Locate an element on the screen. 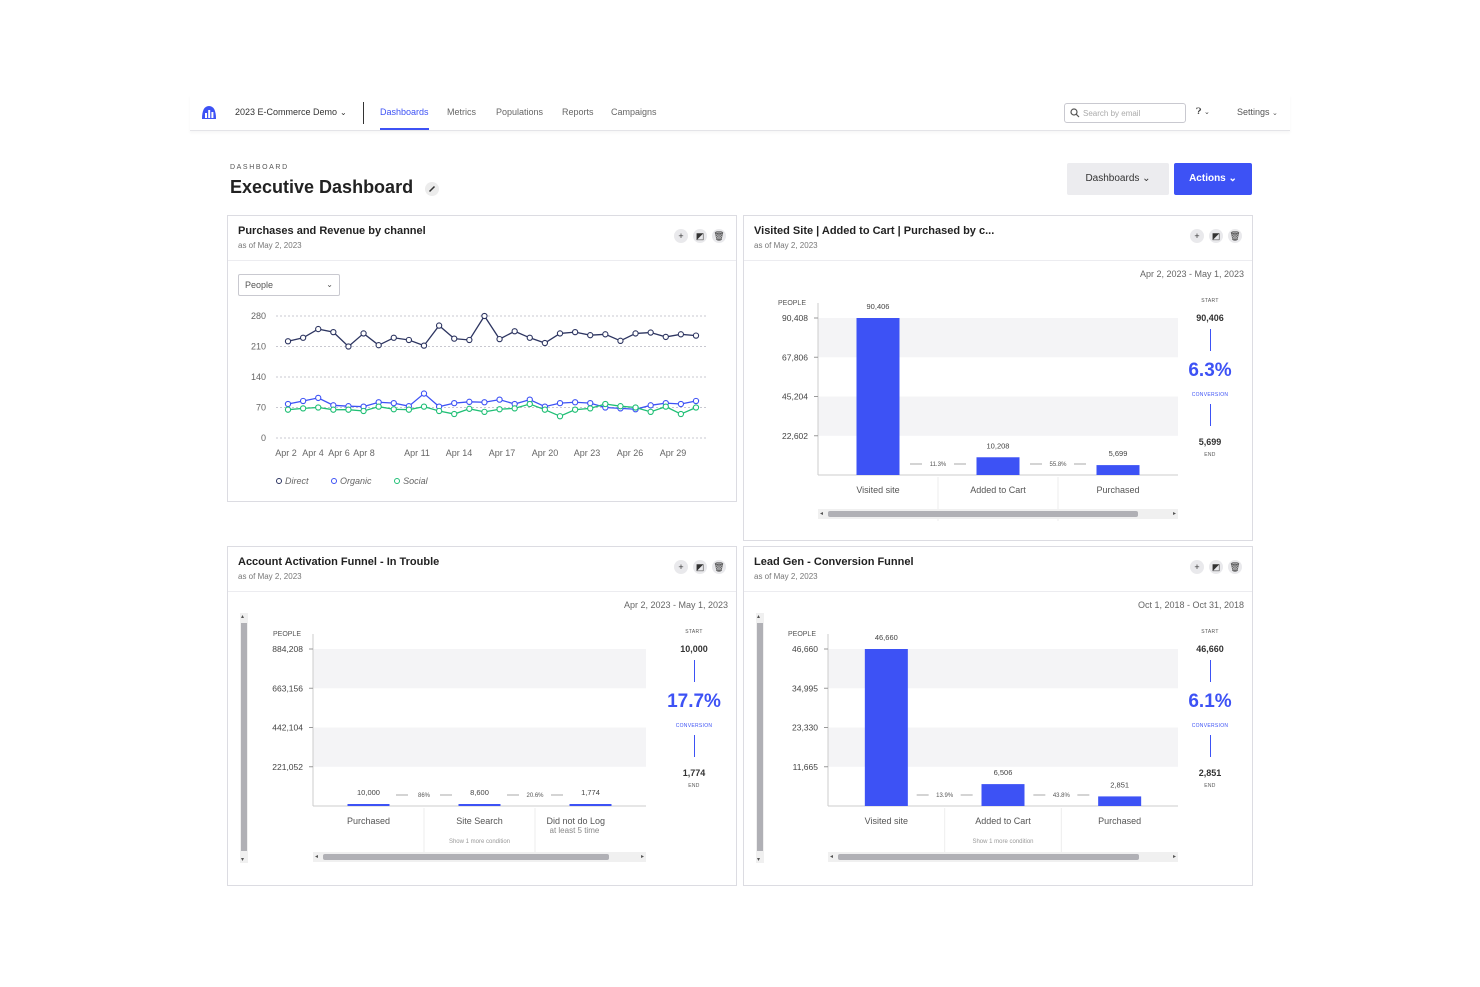 The width and height of the screenshot is (1480, 987). search-input: Search by email is located at coordinates (1125, 113).